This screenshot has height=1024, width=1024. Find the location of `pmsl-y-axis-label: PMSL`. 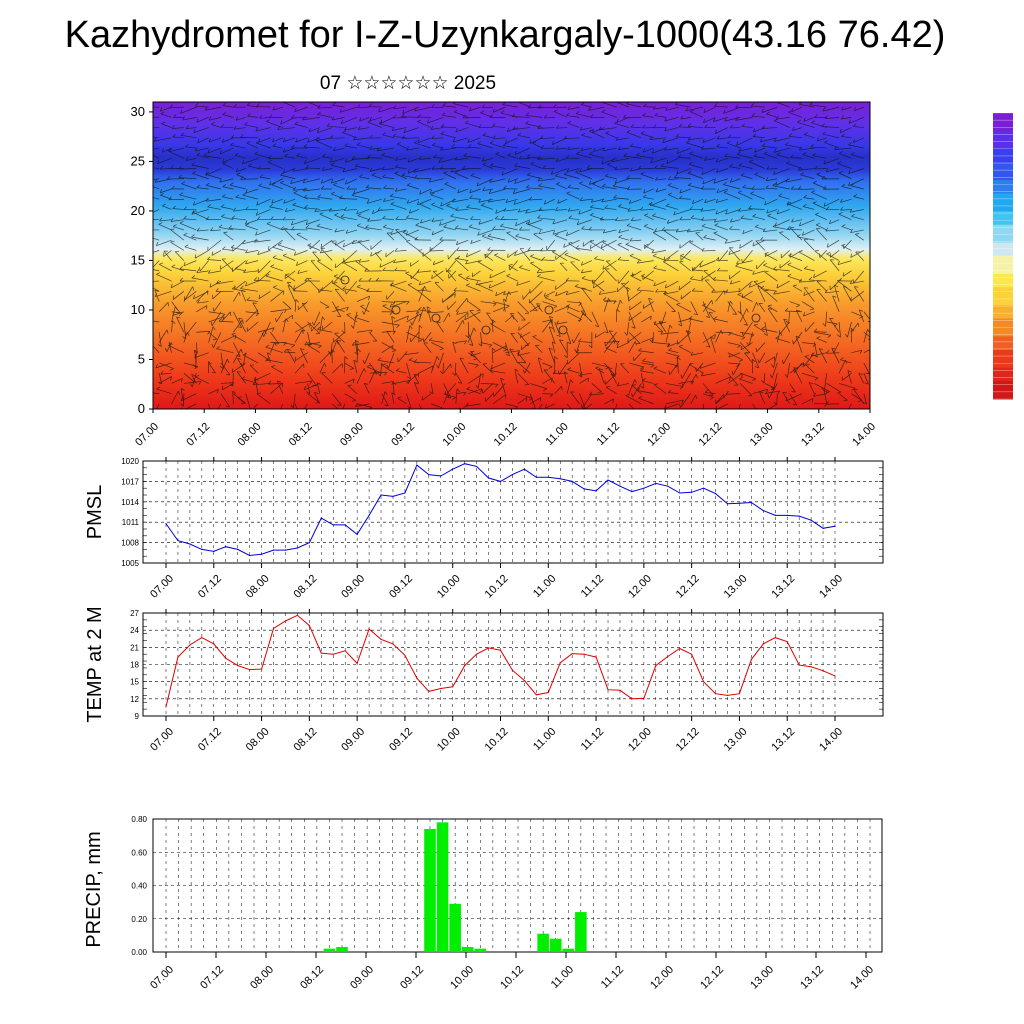

pmsl-y-axis-label: PMSL is located at coordinates (95, 512).